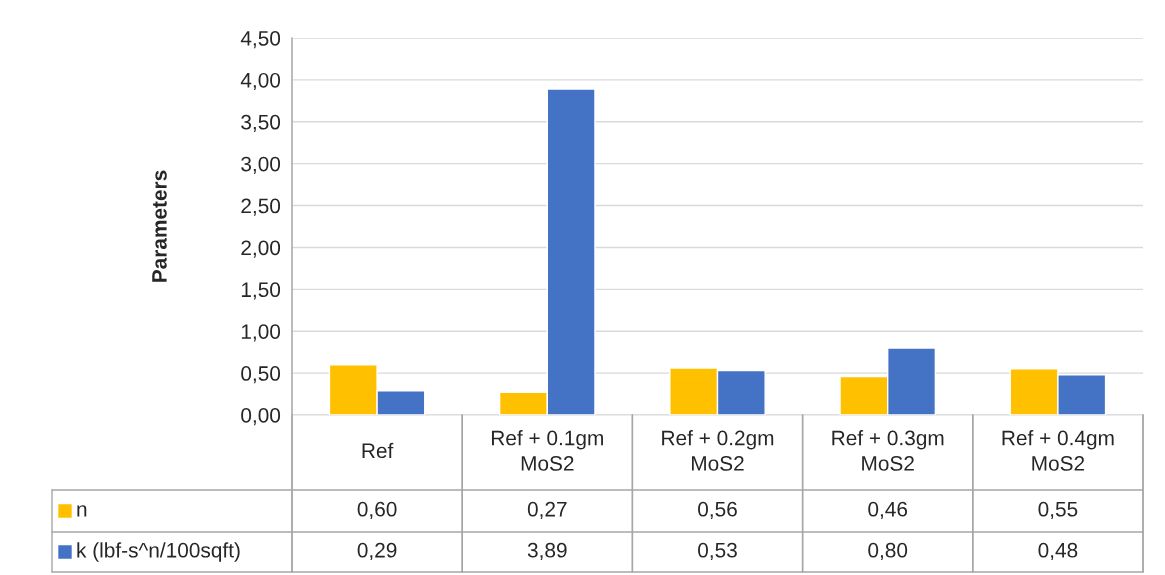 The image size is (1165, 575). Describe the element at coordinates (717, 551) in the screenshot. I see `data-label: 0,53` at that location.